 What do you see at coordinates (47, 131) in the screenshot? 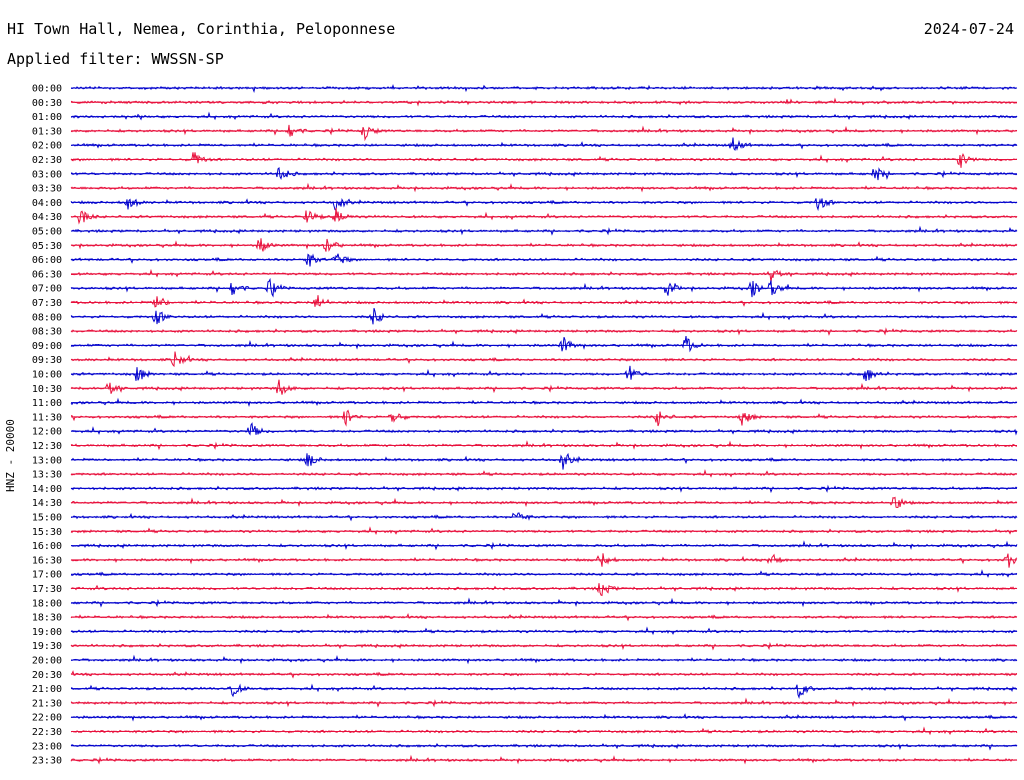
I see `row-time-label: 01:30` at bounding box center [47, 131].